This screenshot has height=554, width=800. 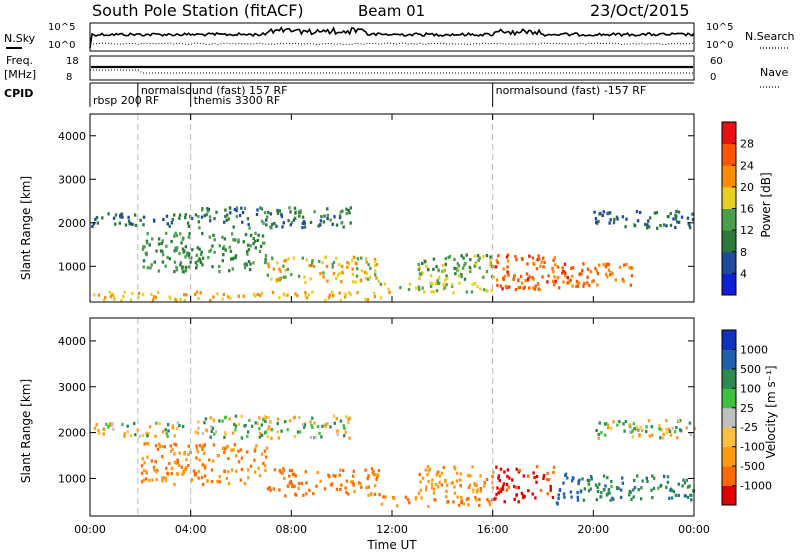 I want to click on y-tick-label: 1000, so click(x=72, y=478).